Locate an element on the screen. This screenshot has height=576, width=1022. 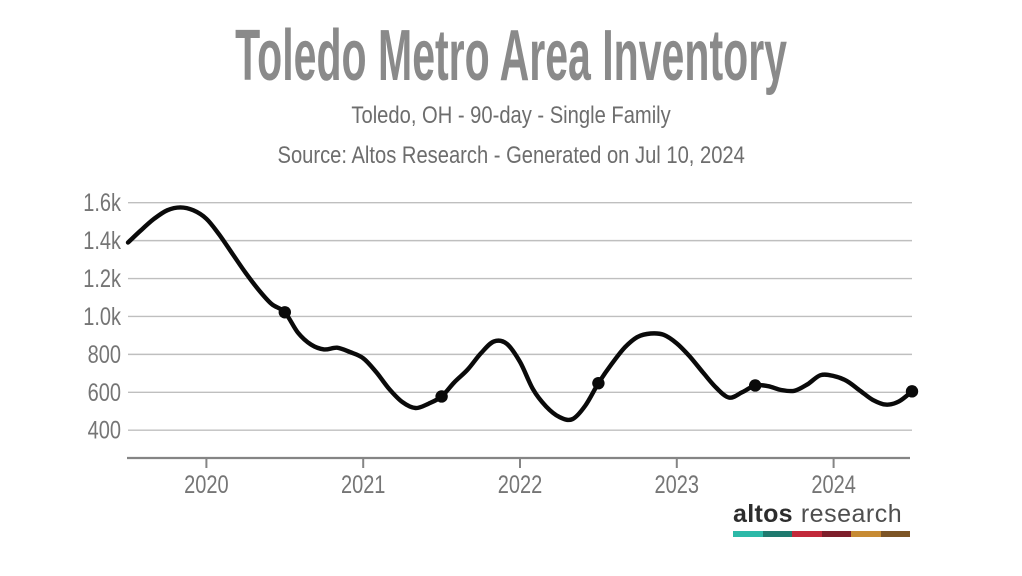
page-title: Toledo Metro Area Inventory is located at coordinates (511, 56).